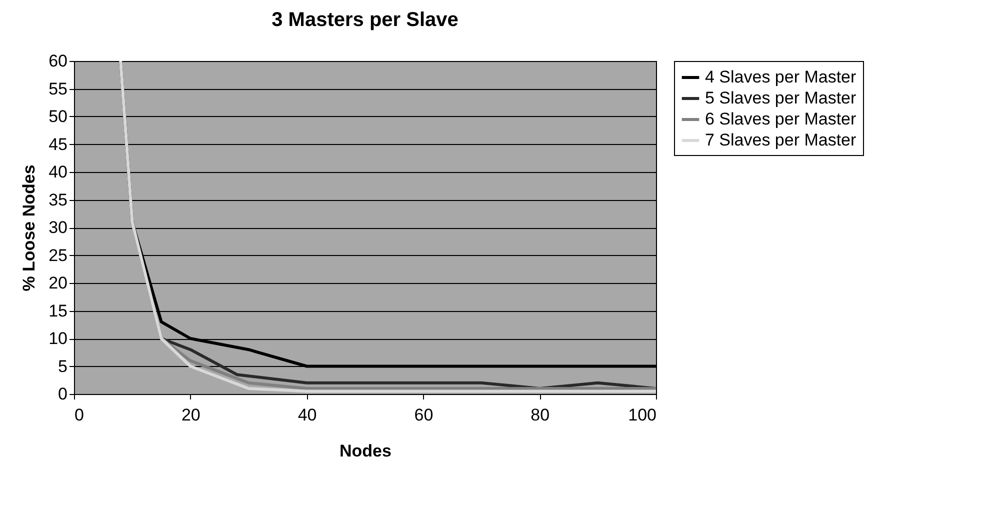  What do you see at coordinates (63, 394) in the screenshot?
I see `y-tick-label: 0` at bounding box center [63, 394].